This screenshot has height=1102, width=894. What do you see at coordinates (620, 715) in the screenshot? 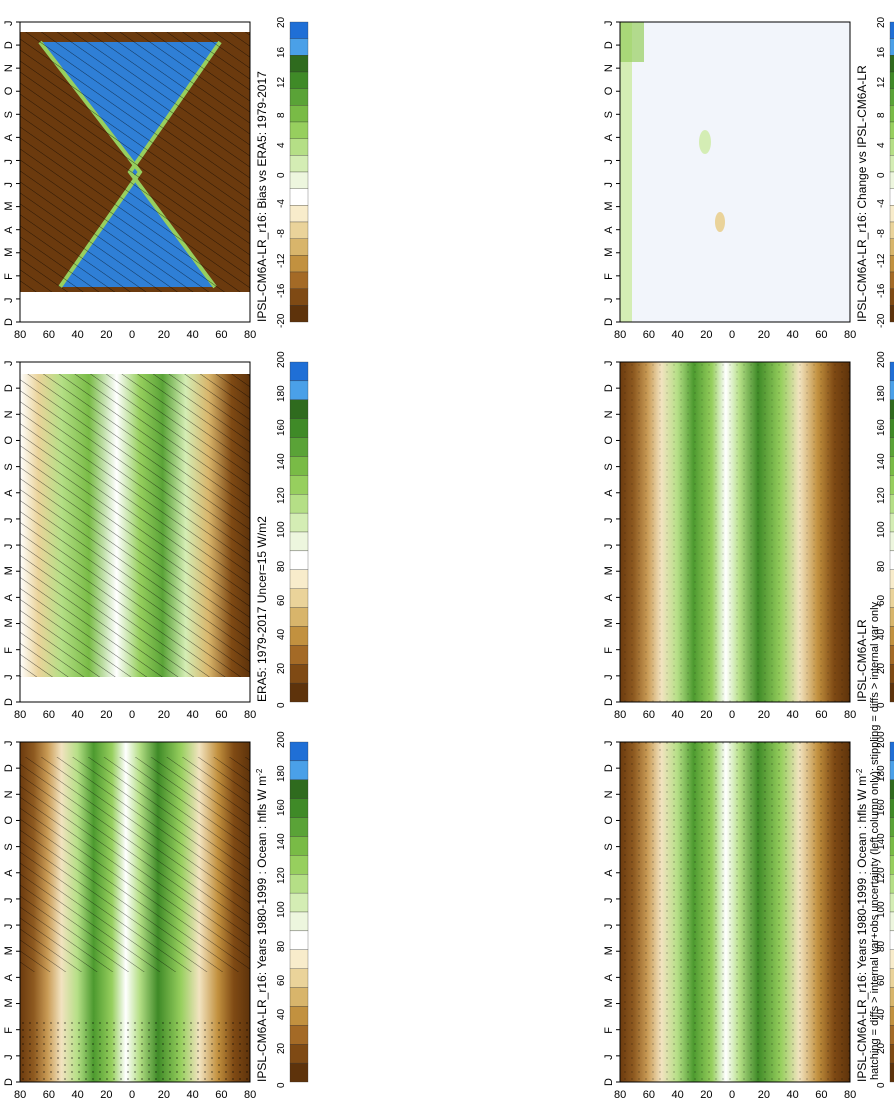
I see `p4-ytick-label: 80` at bounding box center [620, 715].